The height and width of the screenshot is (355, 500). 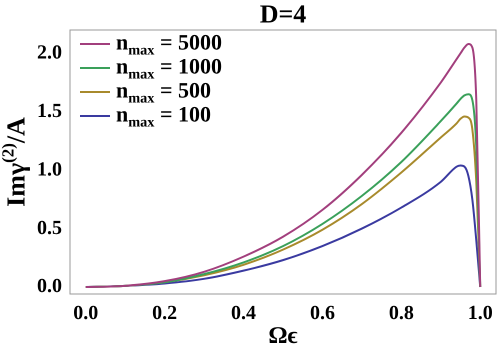 What do you see at coordinates (49, 286) in the screenshot?
I see `y-tick-label: 0.0` at bounding box center [49, 286].